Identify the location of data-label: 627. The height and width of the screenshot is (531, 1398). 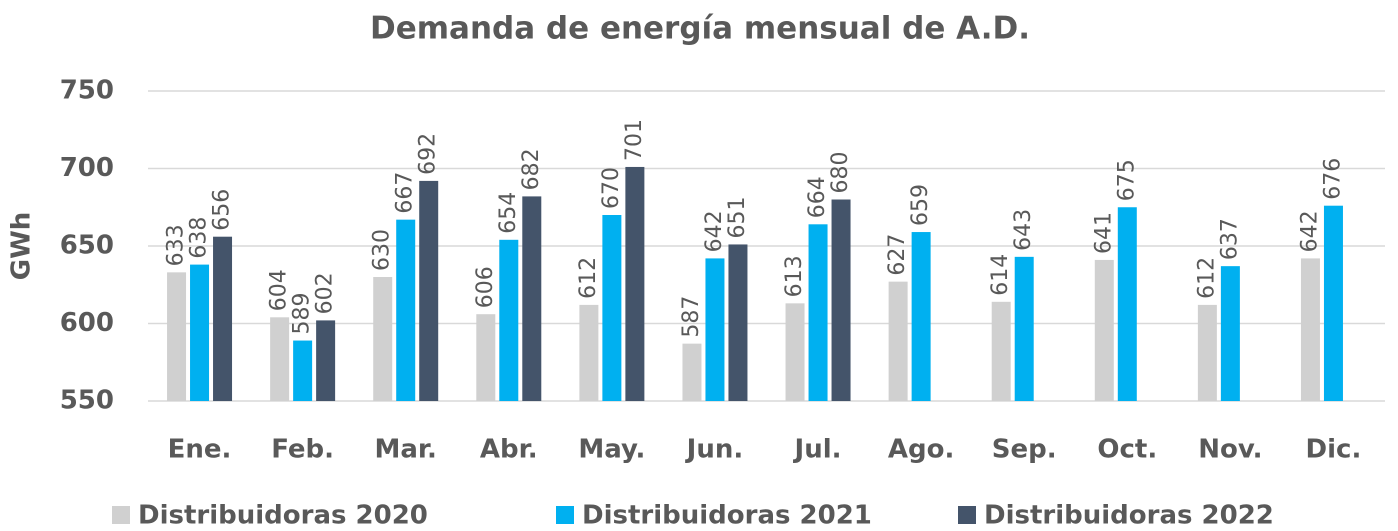
(897, 255).